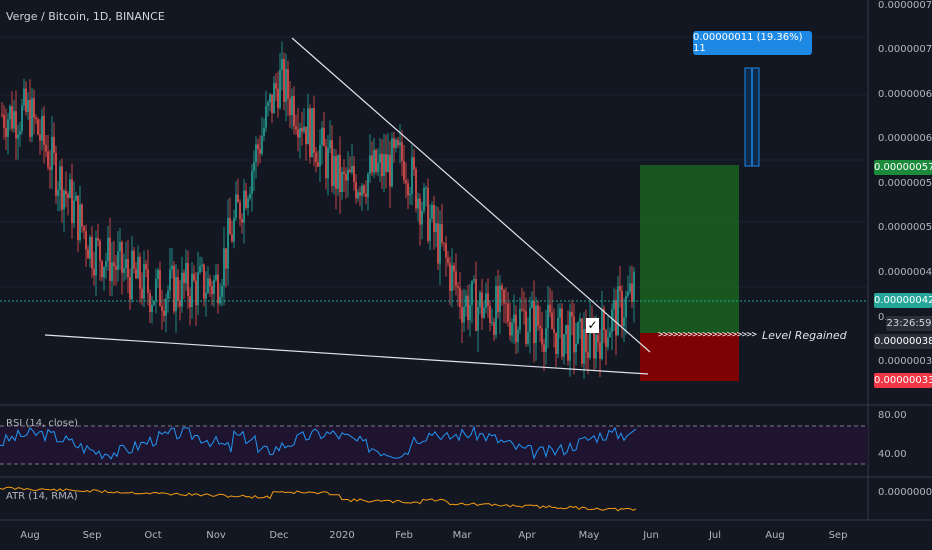  Describe the element at coordinates (905, 361) in the screenshot. I see `price-label-35: 0.00000035` at that location.